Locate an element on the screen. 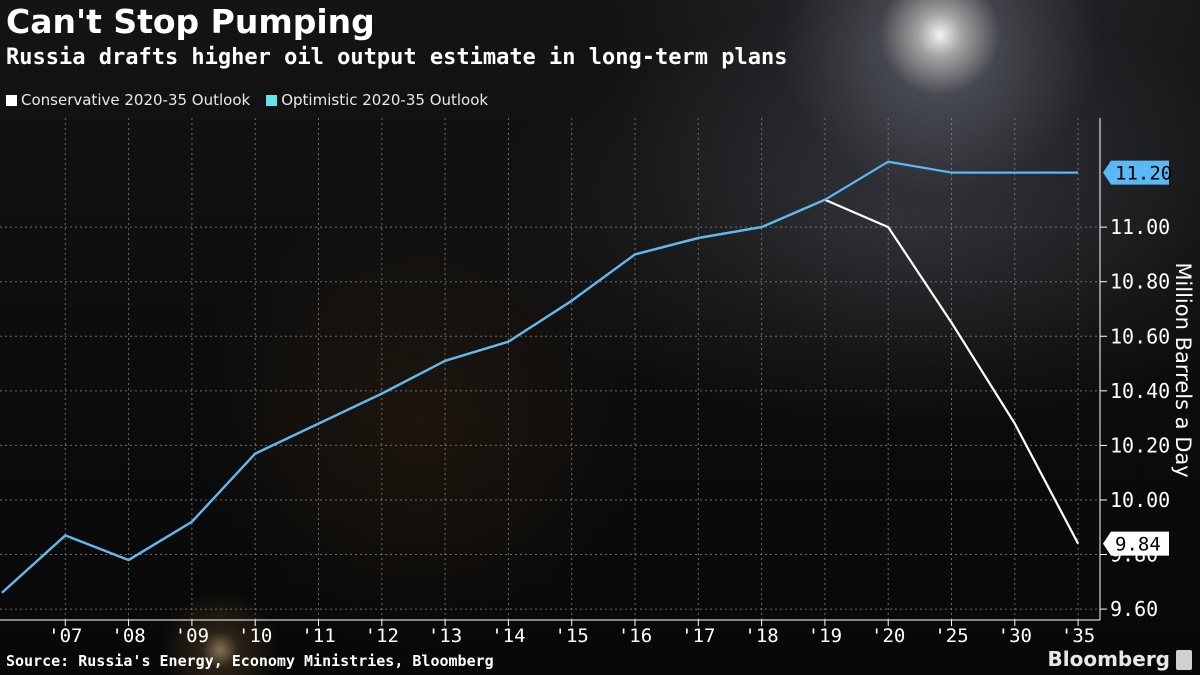 The height and width of the screenshot is (675, 1200). x-tick-label: '18 is located at coordinates (761, 636).